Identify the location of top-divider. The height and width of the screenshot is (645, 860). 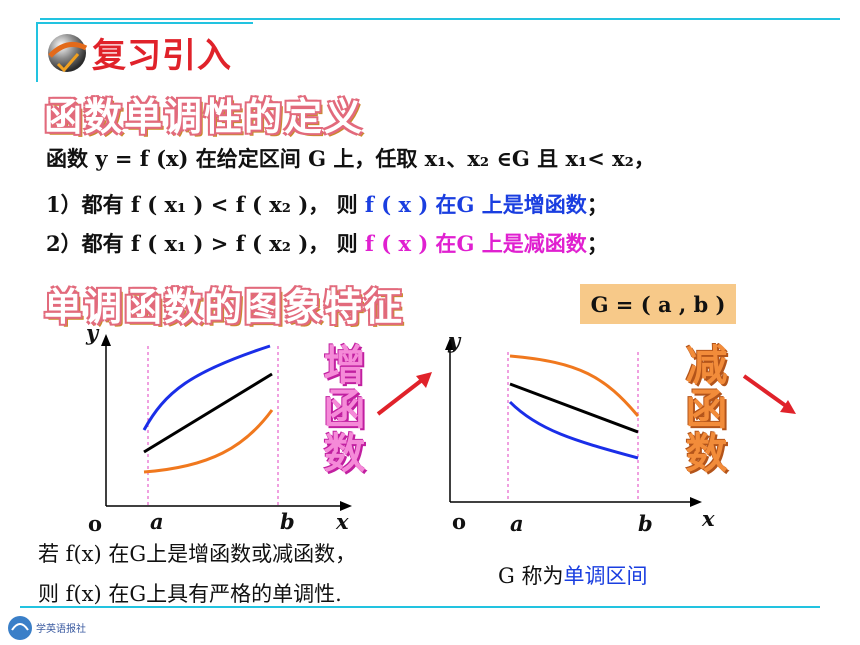
(440, 19).